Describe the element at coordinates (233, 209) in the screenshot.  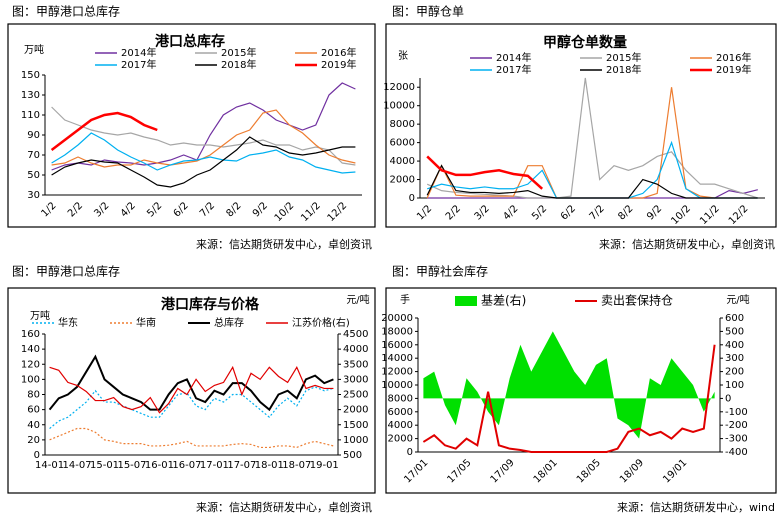
I see `x-tick-label: 8/2` at that location.